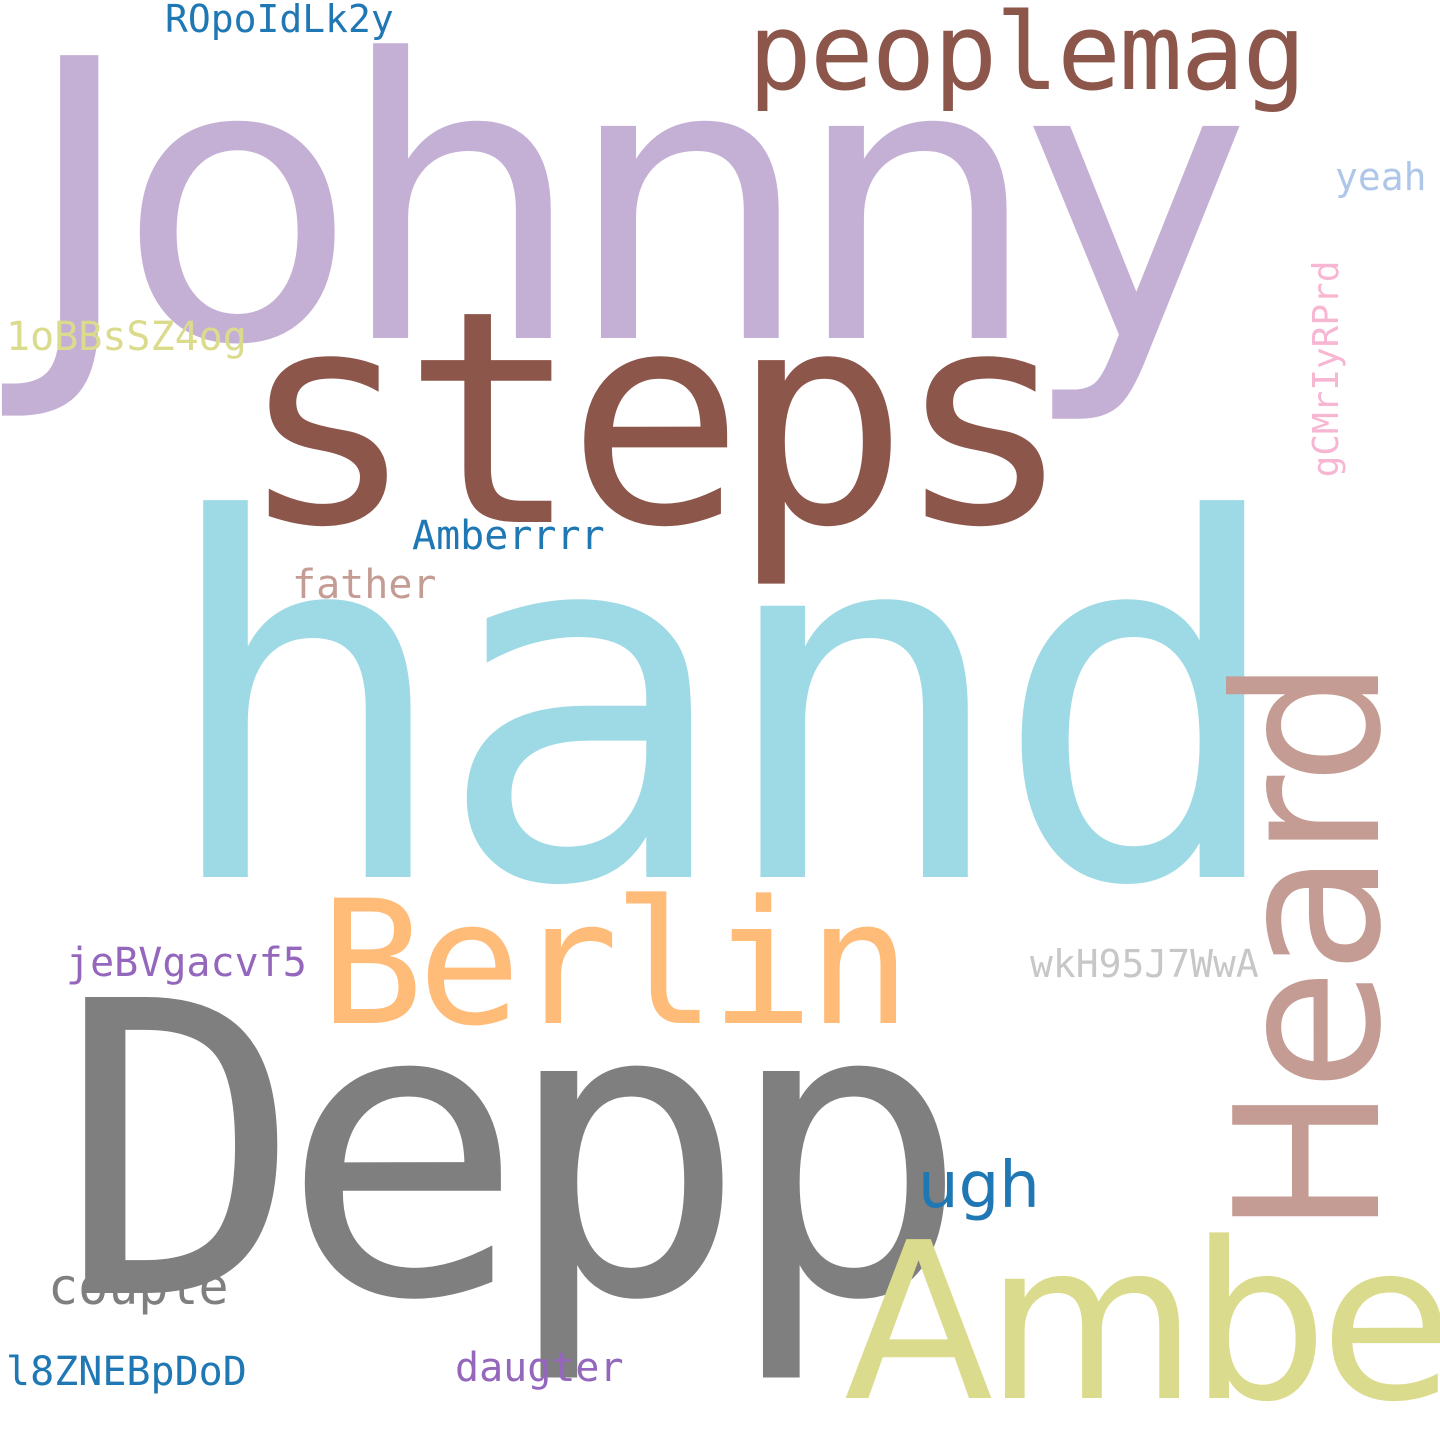 The height and width of the screenshot is (1440, 1440). What do you see at coordinates (138, 1287) in the screenshot?
I see `word-couple: couple` at bounding box center [138, 1287].